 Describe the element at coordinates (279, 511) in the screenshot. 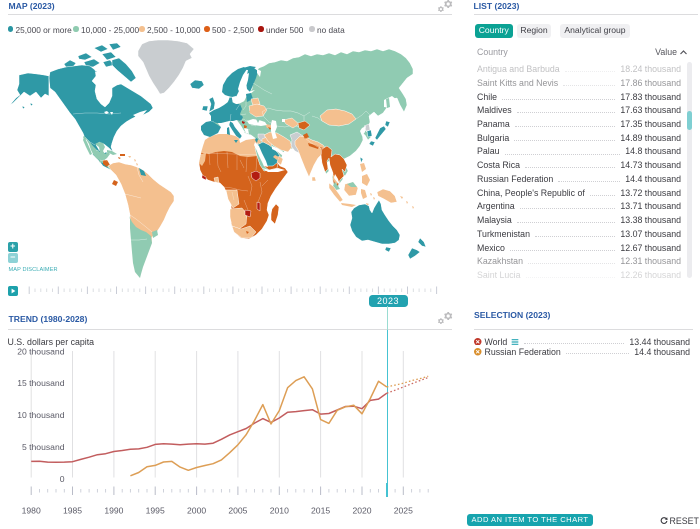

I see `svg-text: 2010` at that location.